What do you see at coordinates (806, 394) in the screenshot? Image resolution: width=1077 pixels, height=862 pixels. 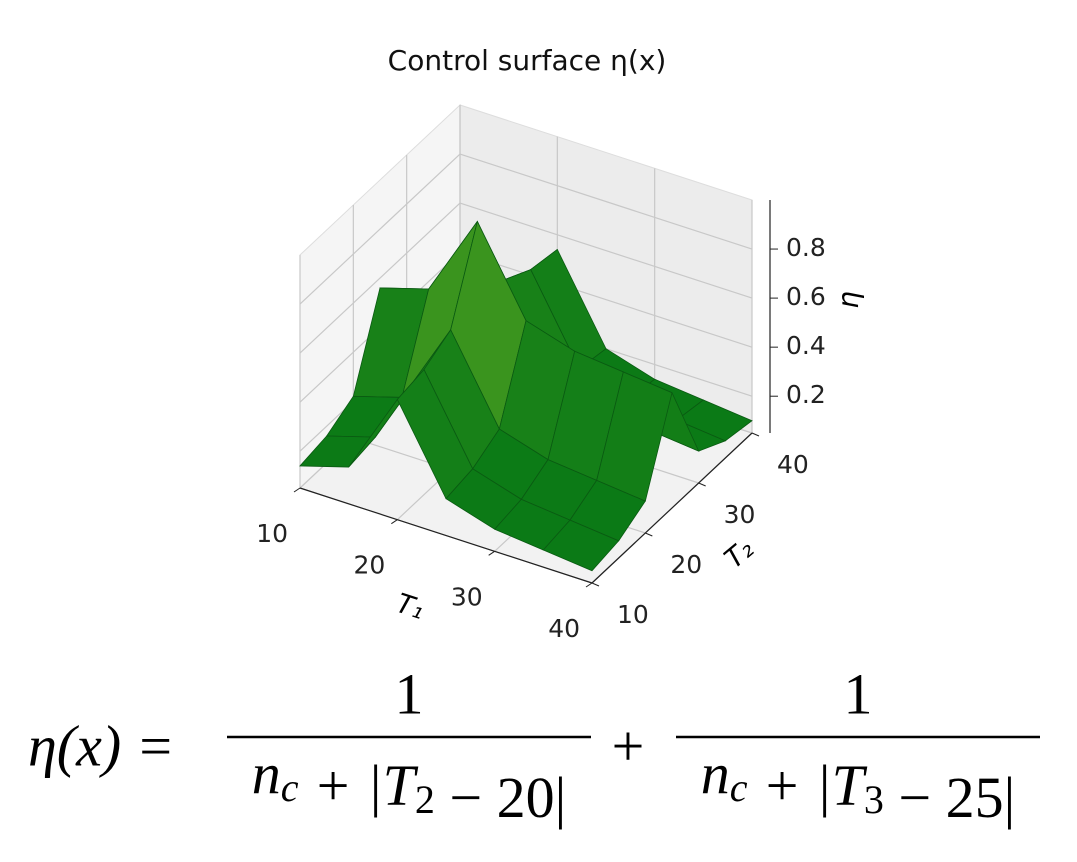 I see `z-tick-label: 0.2` at bounding box center [806, 394].